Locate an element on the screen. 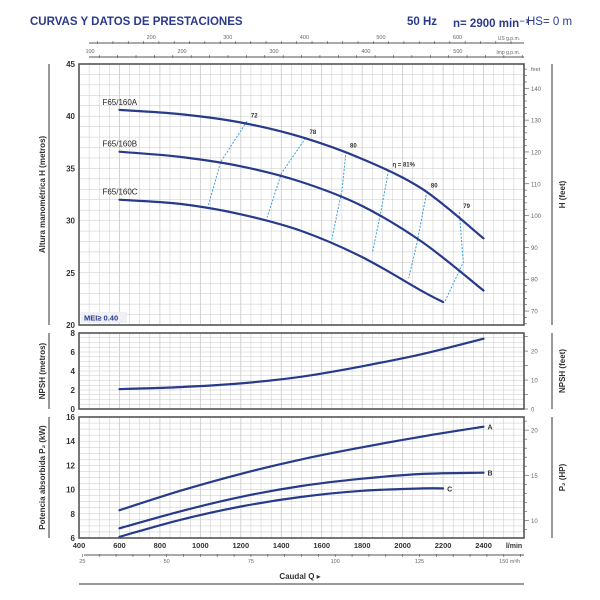 Image resolution: width=600 pixels, height=600 pixels. frequency-label: 50 Hz is located at coordinates (422, 22).